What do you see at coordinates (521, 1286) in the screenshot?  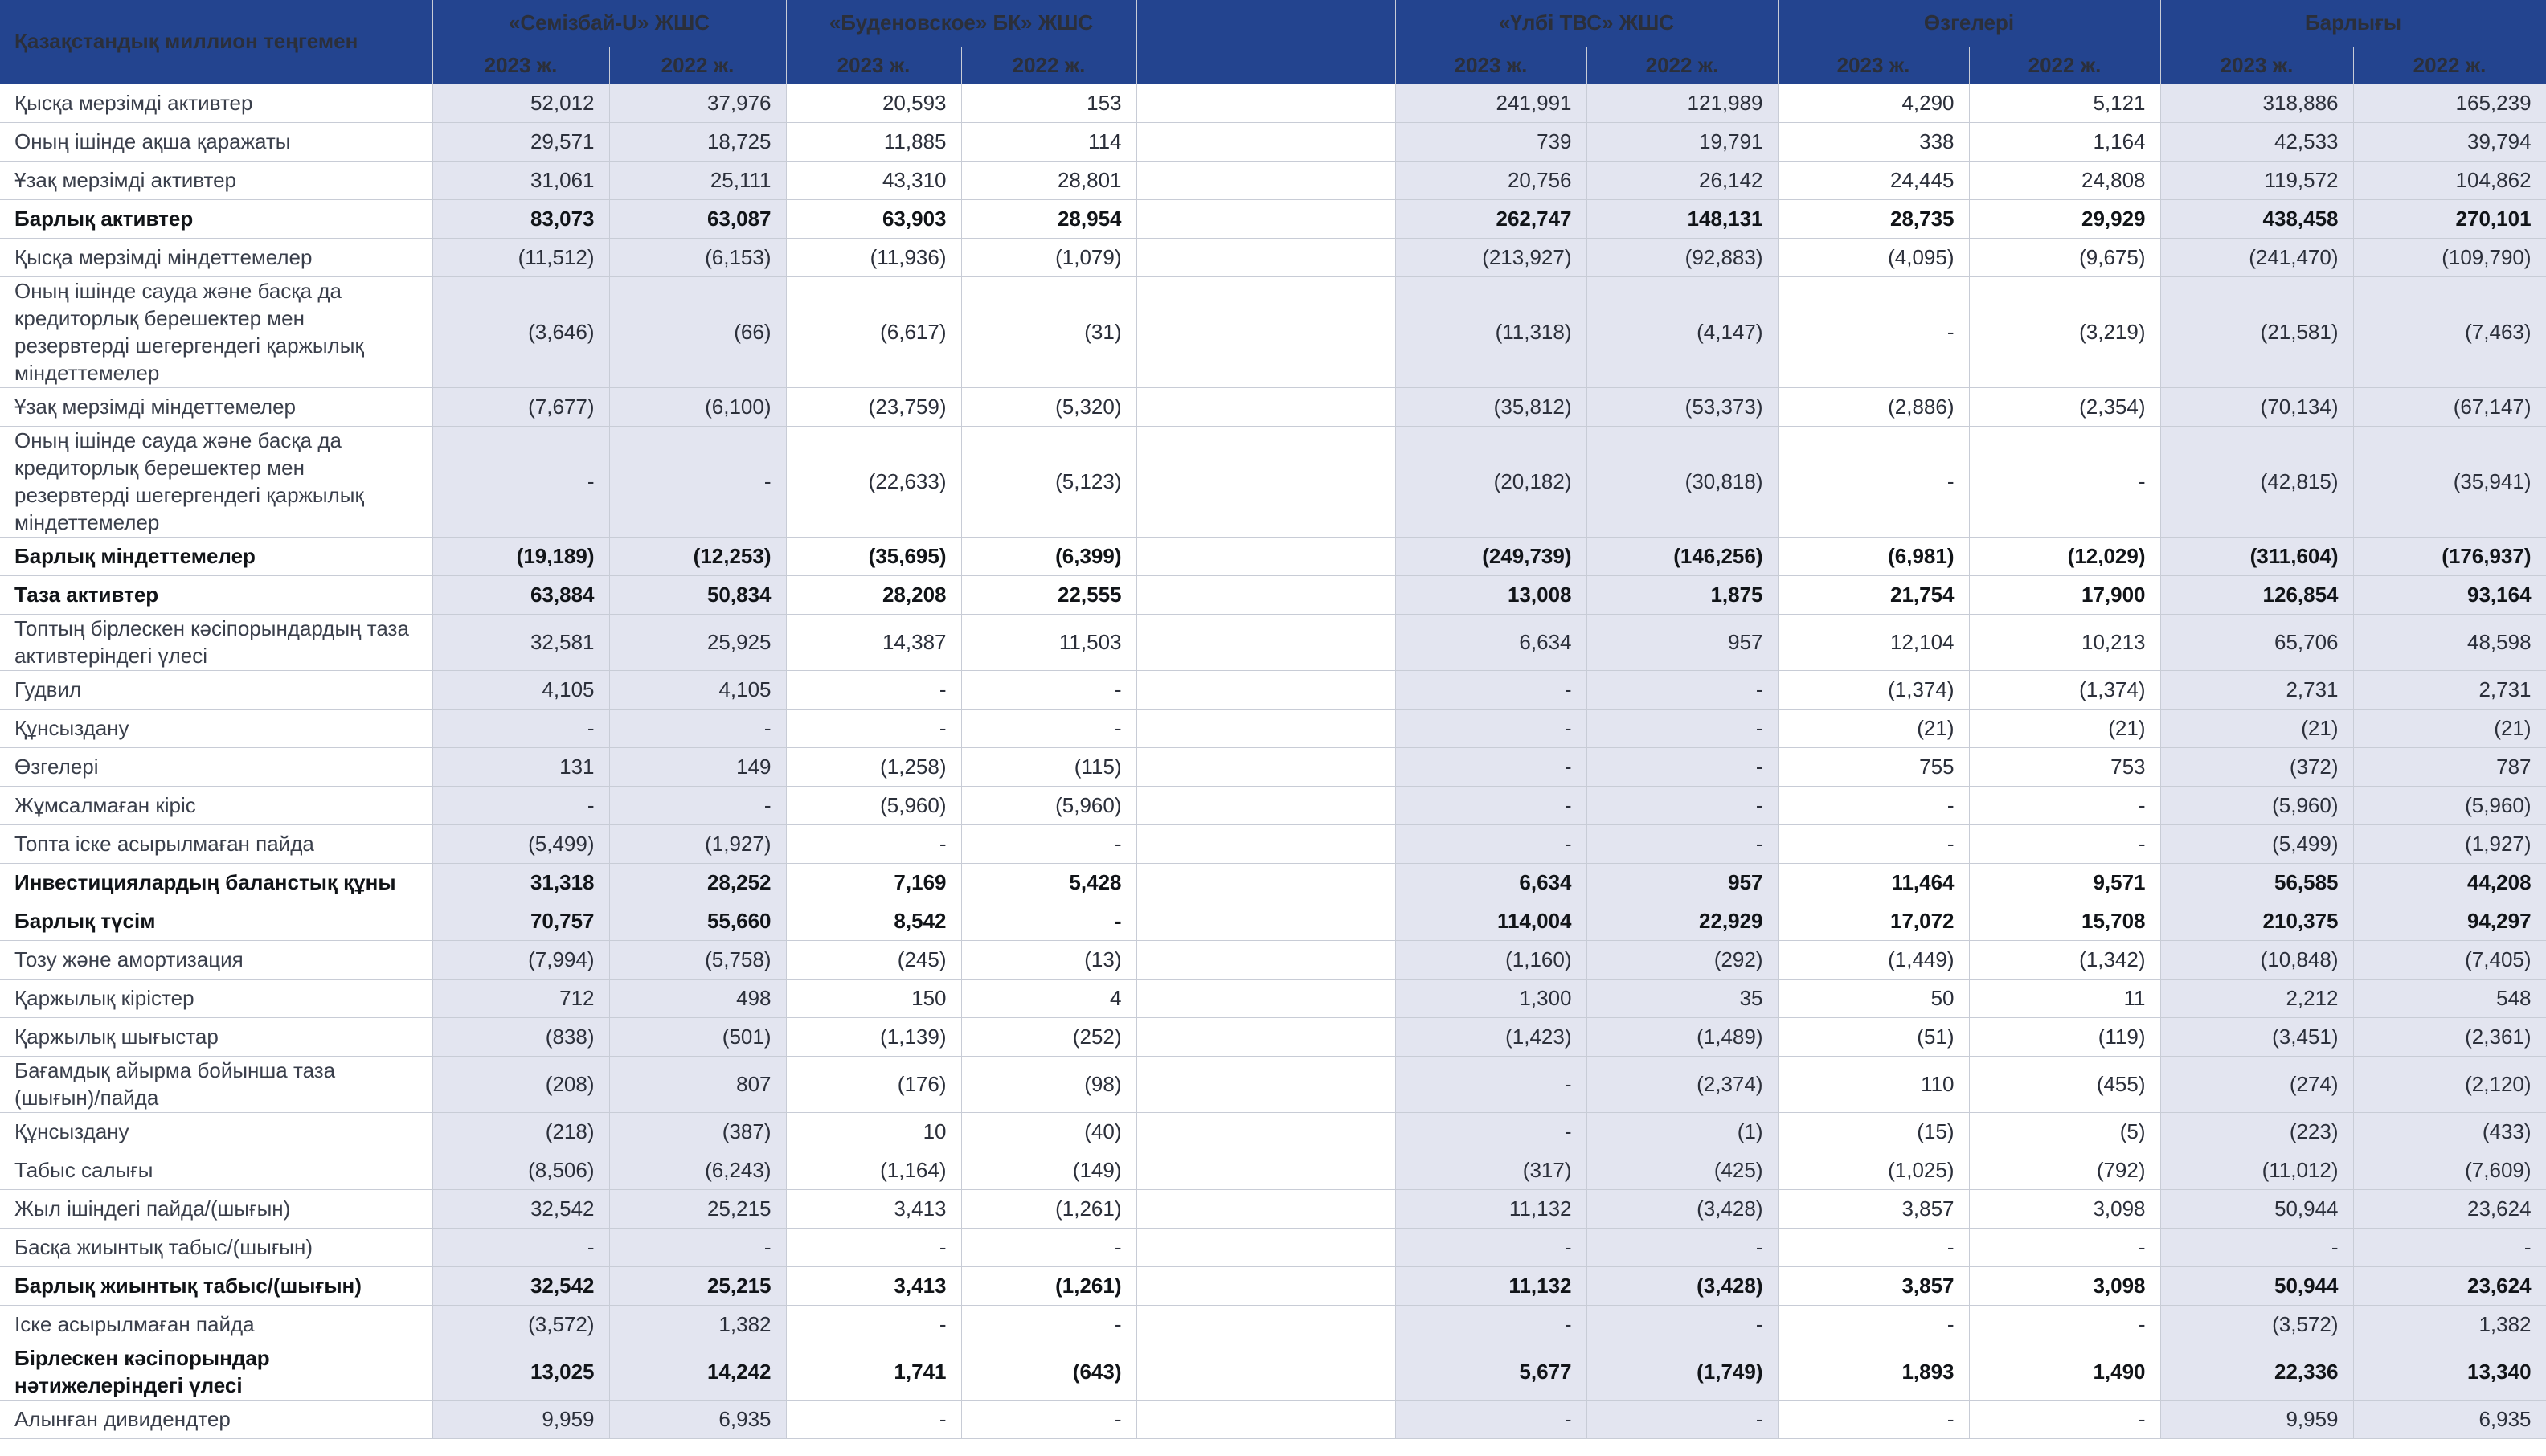 I see `value-cell: 32,542` at bounding box center [521, 1286].